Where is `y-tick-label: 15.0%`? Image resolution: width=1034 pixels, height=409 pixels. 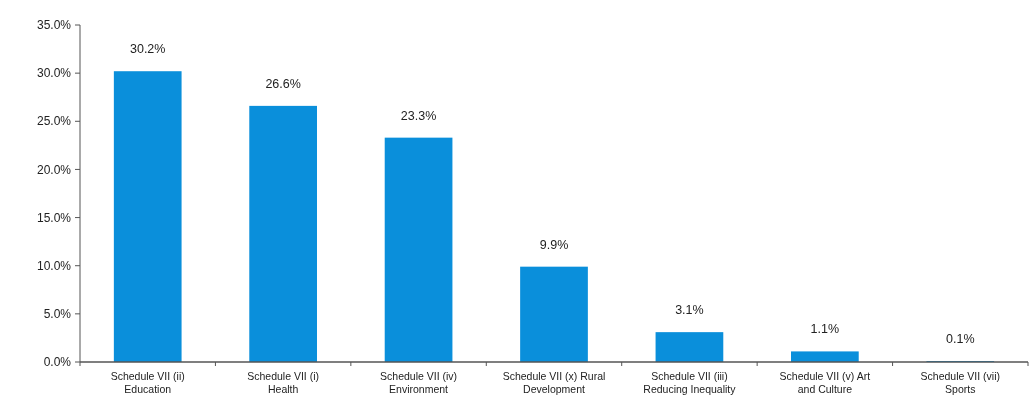
y-tick-label: 15.0% is located at coordinates (54, 217).